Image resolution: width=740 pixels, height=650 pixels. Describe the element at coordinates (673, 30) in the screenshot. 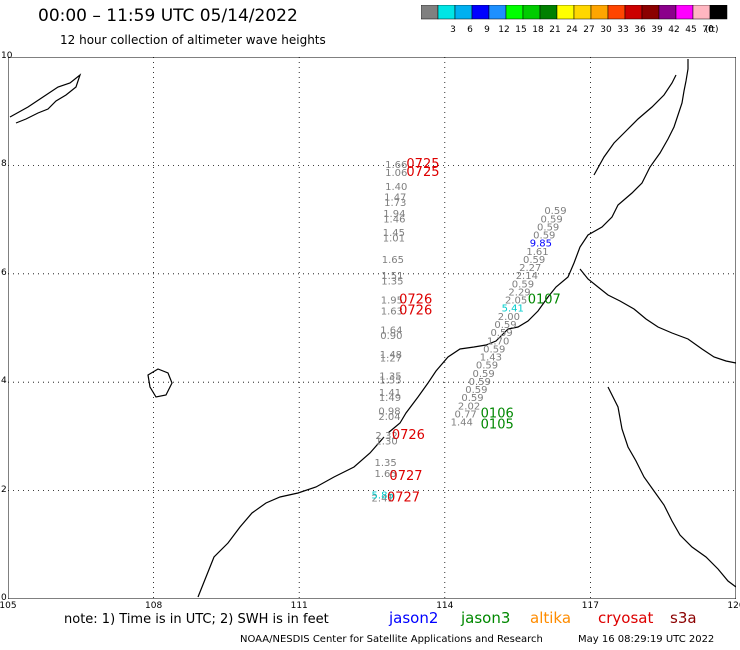

I see `scale-tick-label: 42` at that location.